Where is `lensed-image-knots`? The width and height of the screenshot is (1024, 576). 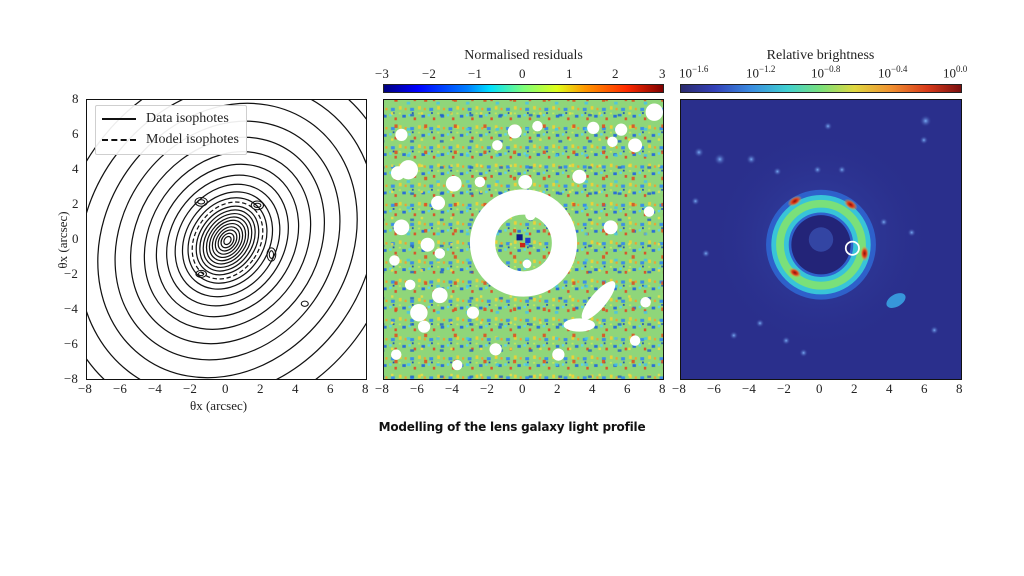 lensed-image-knots is located at coordinates (251, 251).